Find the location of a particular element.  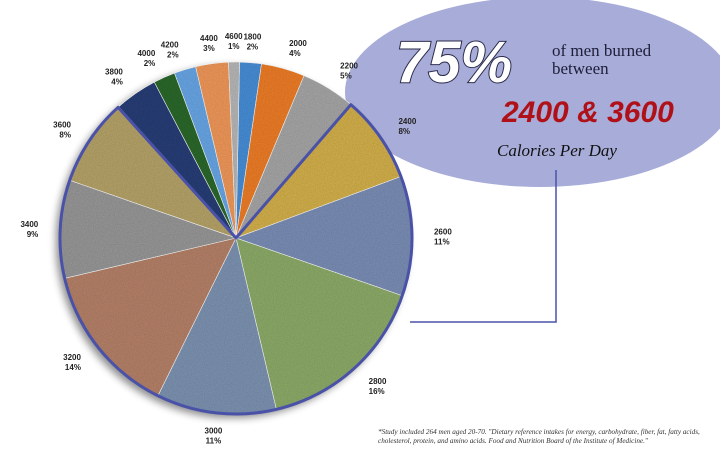

slice-label-2000: 2000 is located at coordinates (298, 43).